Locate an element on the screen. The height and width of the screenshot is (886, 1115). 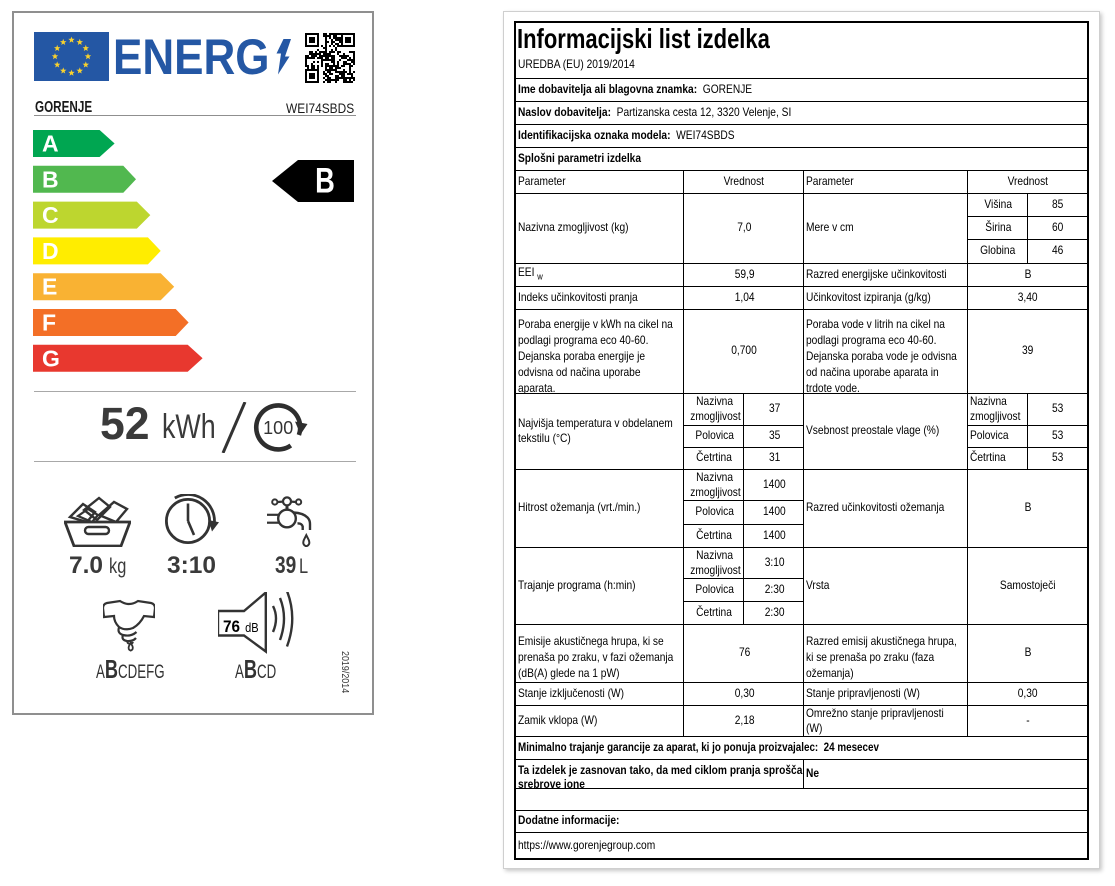
svg-text: G is located at coordinates (51, 358).